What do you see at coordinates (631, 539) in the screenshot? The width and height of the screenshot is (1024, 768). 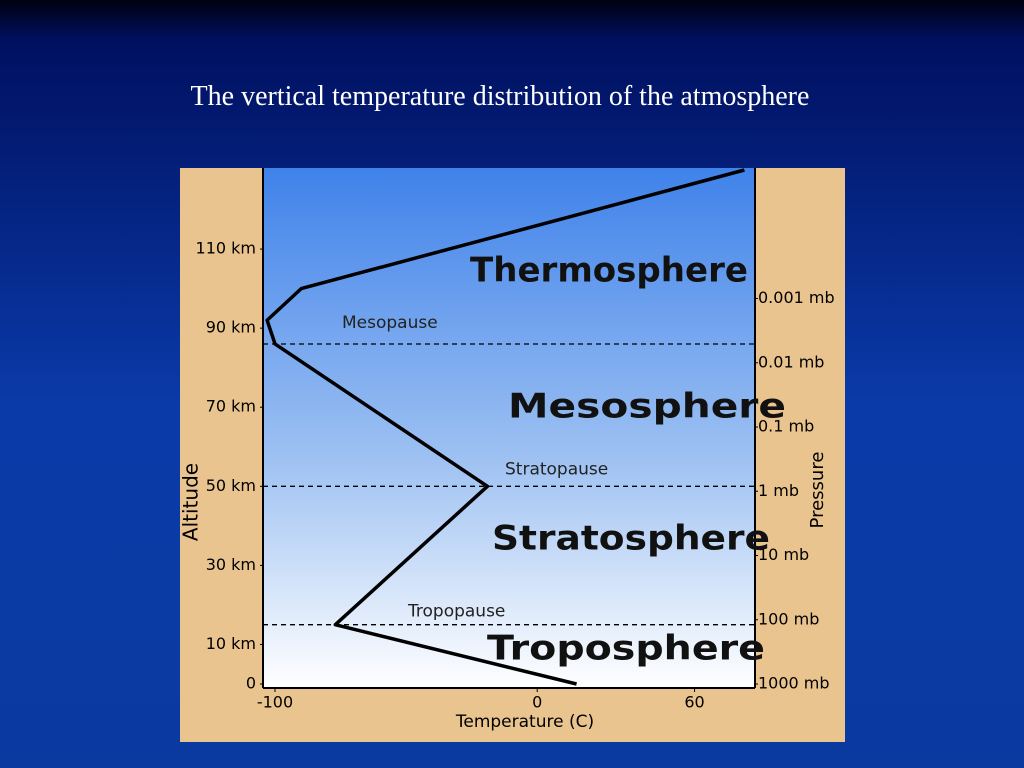 I see `layer-label: Stratosphere` at bounding box center [631, 539].